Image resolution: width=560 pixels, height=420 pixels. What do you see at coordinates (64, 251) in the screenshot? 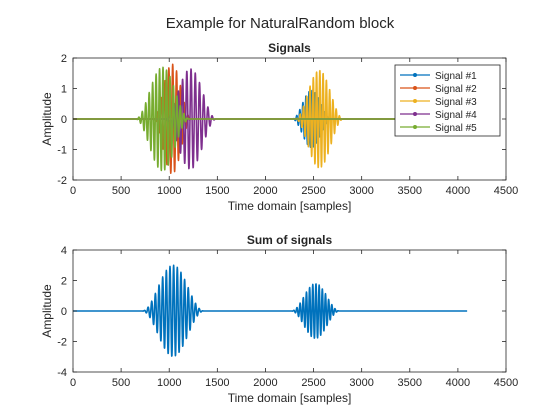
I see `y-tick-label: 4` at bounding box center [64, 251].